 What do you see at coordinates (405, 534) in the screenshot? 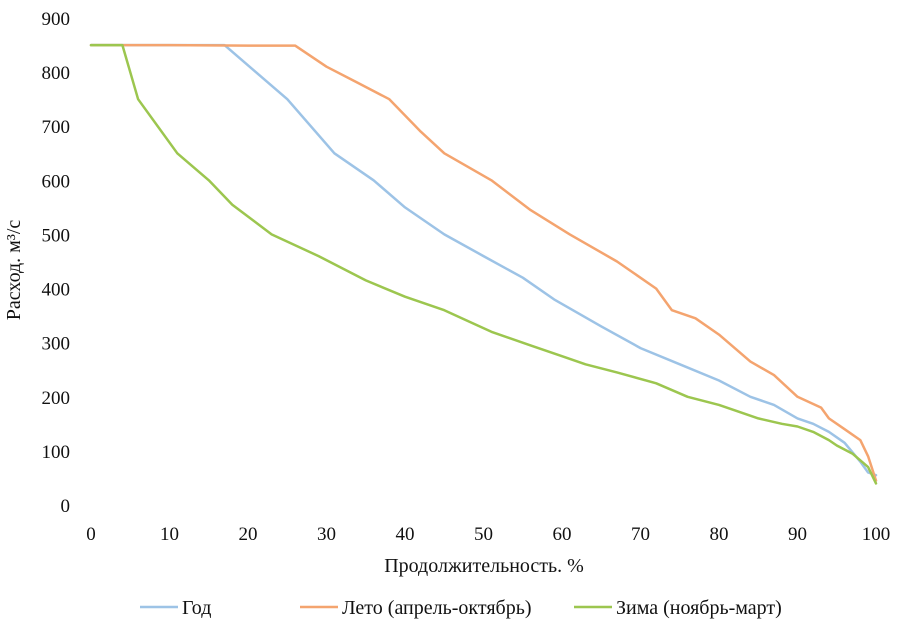
I see `x-tick-label: 40` at bounding box center [405, 534].